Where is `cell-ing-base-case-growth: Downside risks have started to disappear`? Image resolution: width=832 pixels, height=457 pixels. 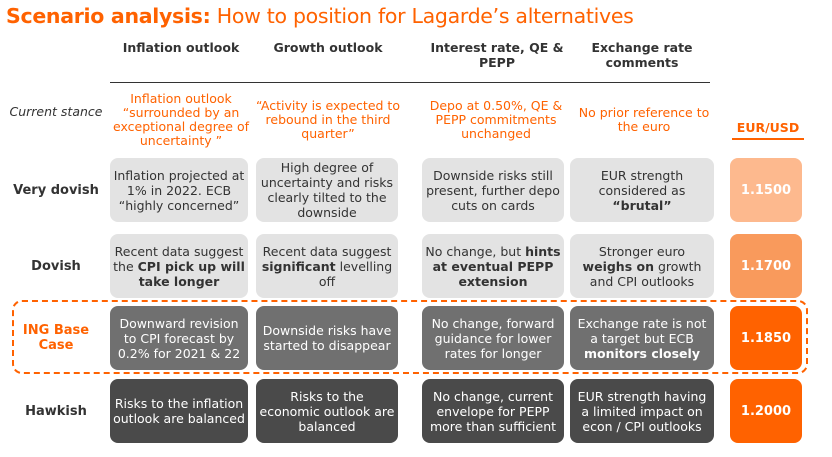 cell-ing-base-case-growth: Downside risks have started to disappear is located at coordinates (327, 338).